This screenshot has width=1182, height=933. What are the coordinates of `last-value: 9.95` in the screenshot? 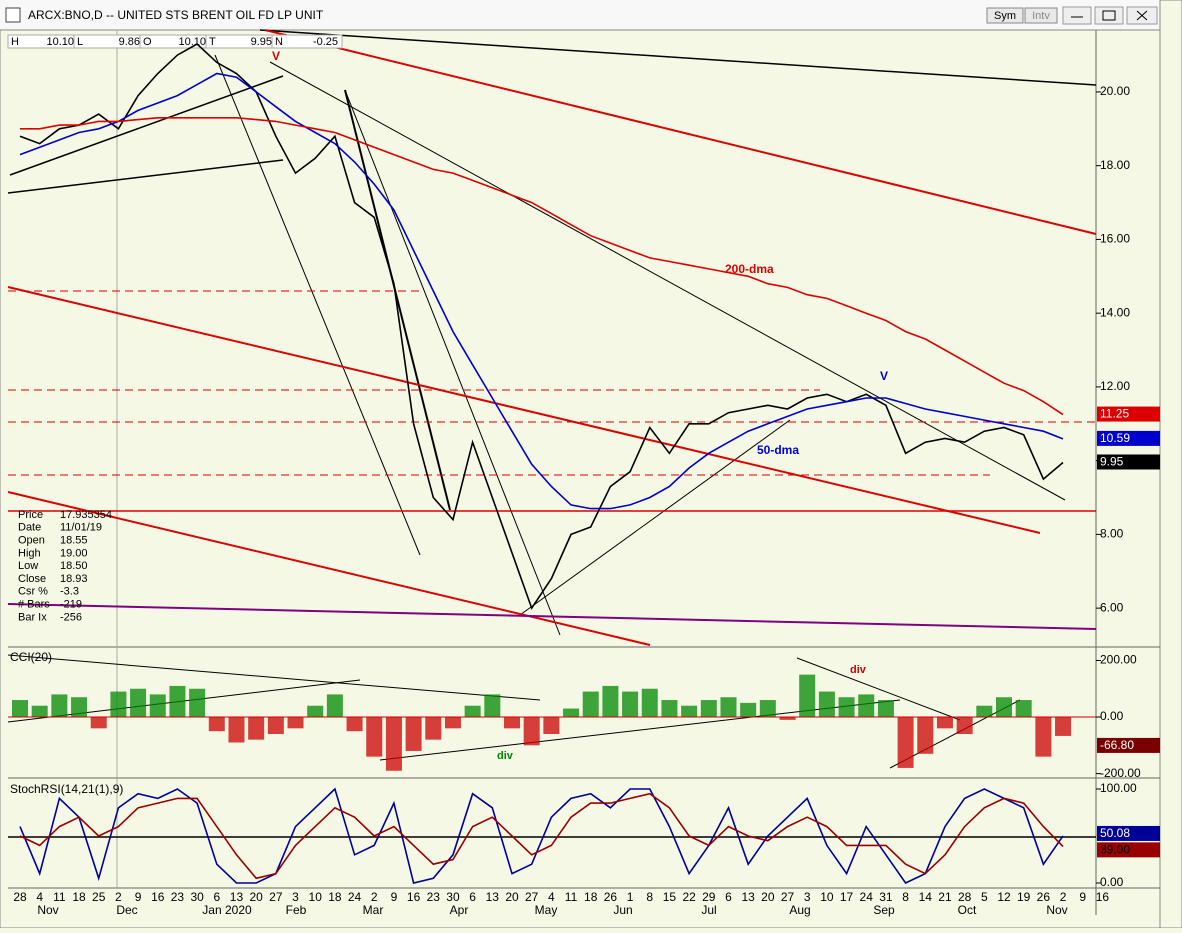 It's located at (1112, 462).